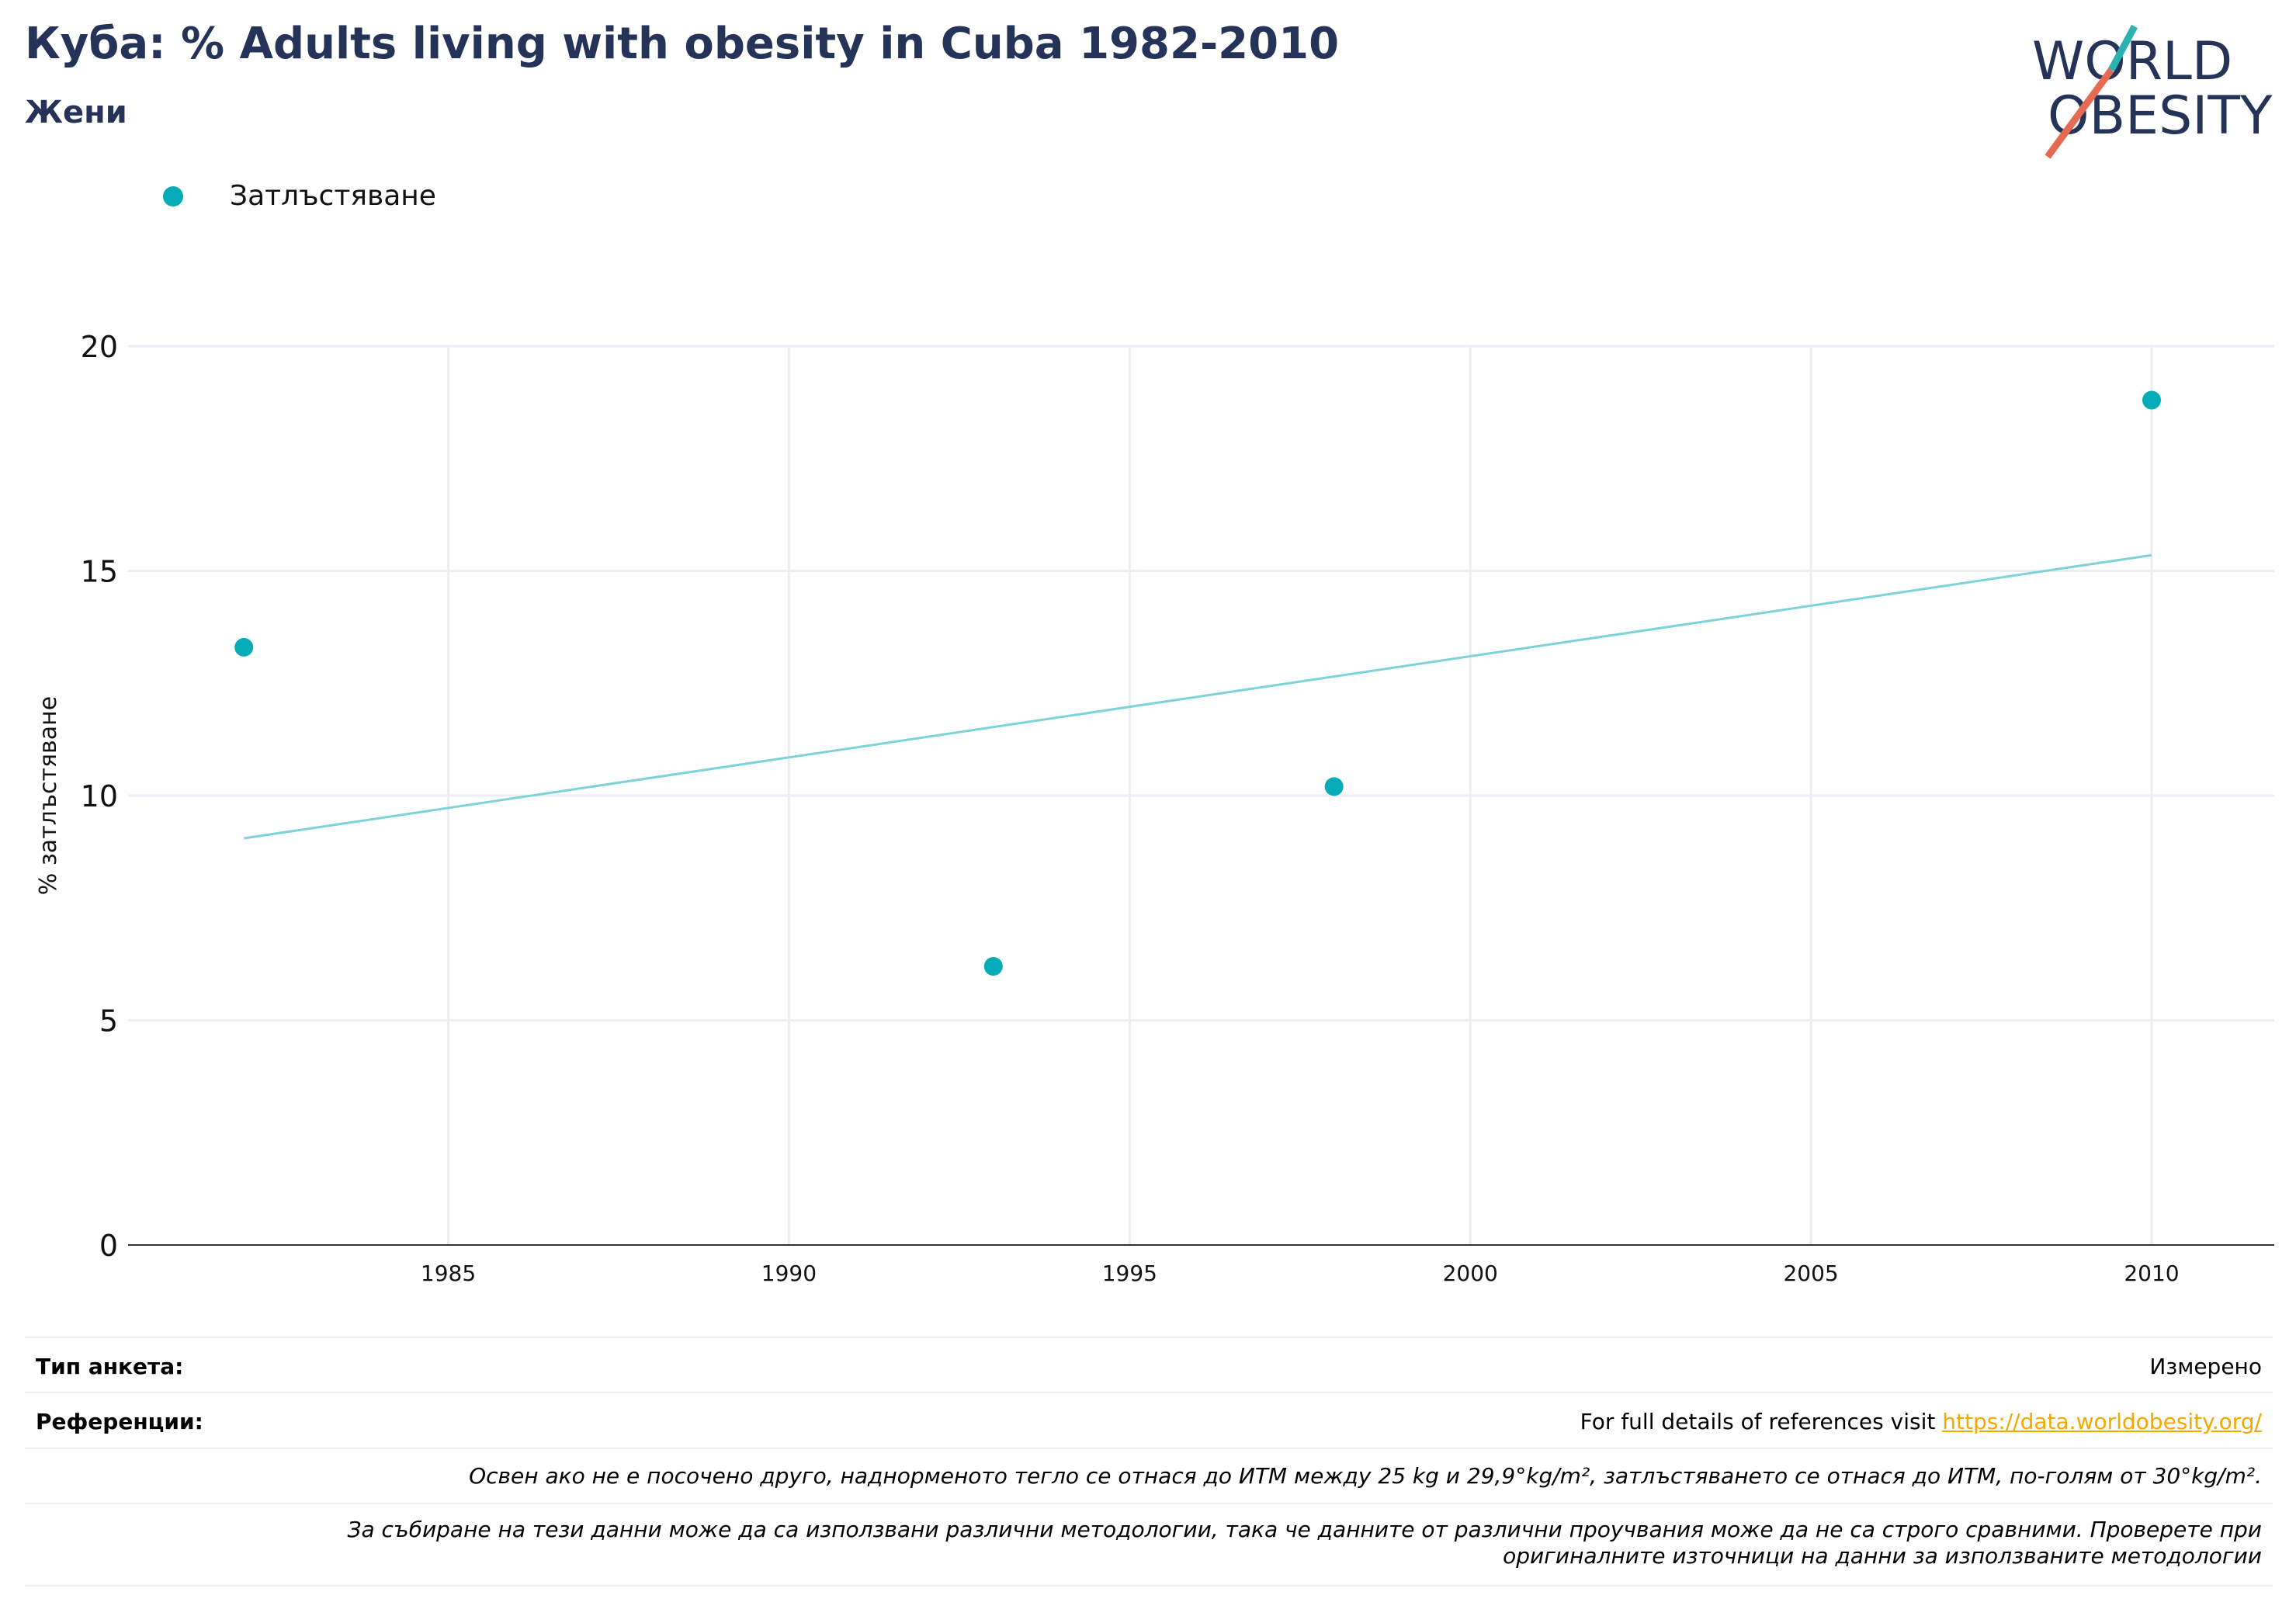 The image size is (2296, 1623). What do you see at coordinates (1129, 1273) in the screenshot?
I see `x-tick-label: 1995` at bounding box center [1129, 1273].